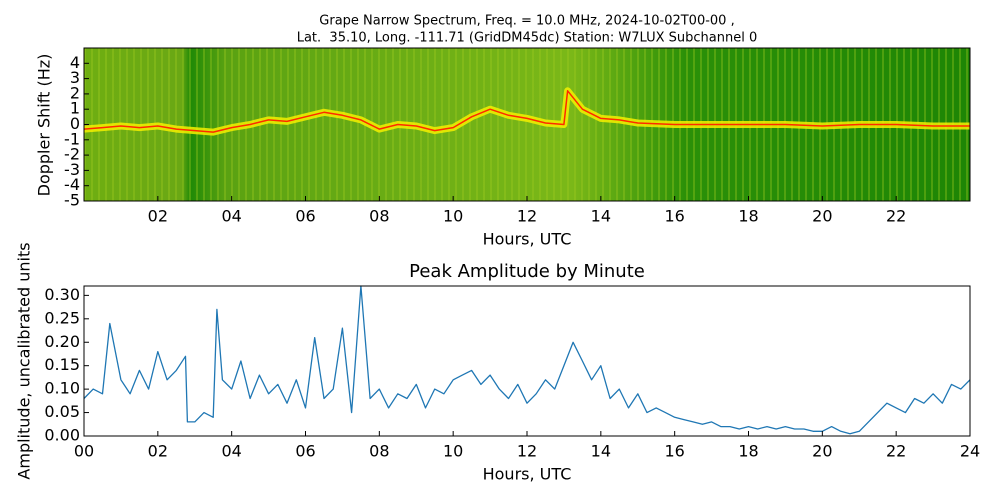 This screenshot has width=1000, height=500. I want to click on y-tick-label: 0.20, so click(62, 341).